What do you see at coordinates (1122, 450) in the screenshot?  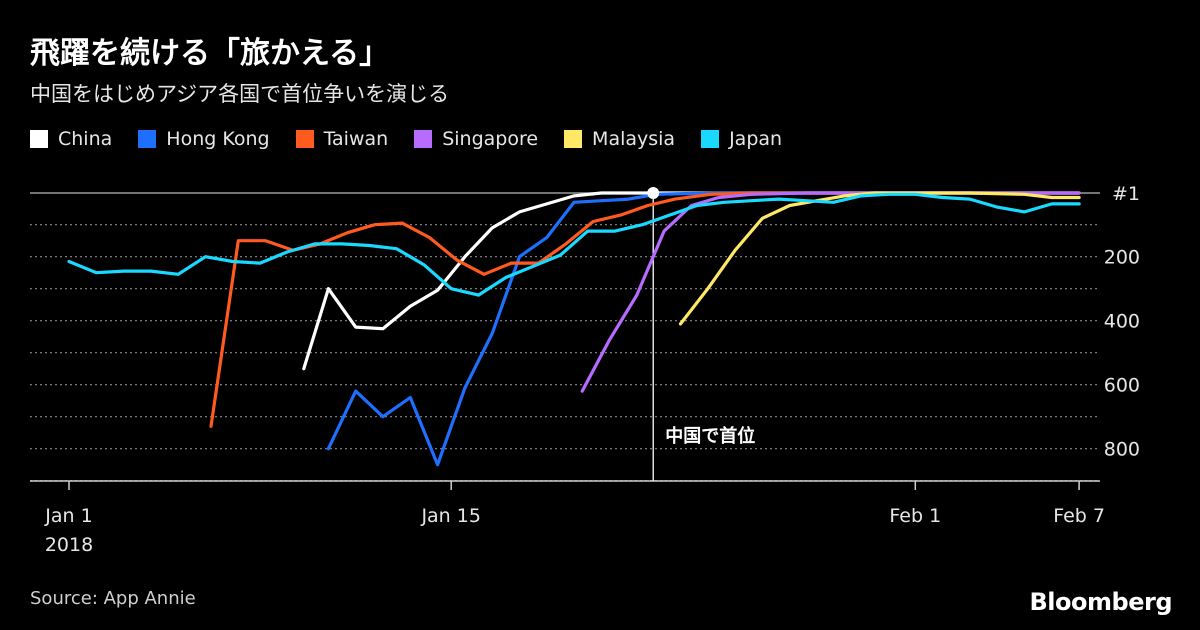 I see `y-tick-label: 800` at bounding box center [1122, 450].